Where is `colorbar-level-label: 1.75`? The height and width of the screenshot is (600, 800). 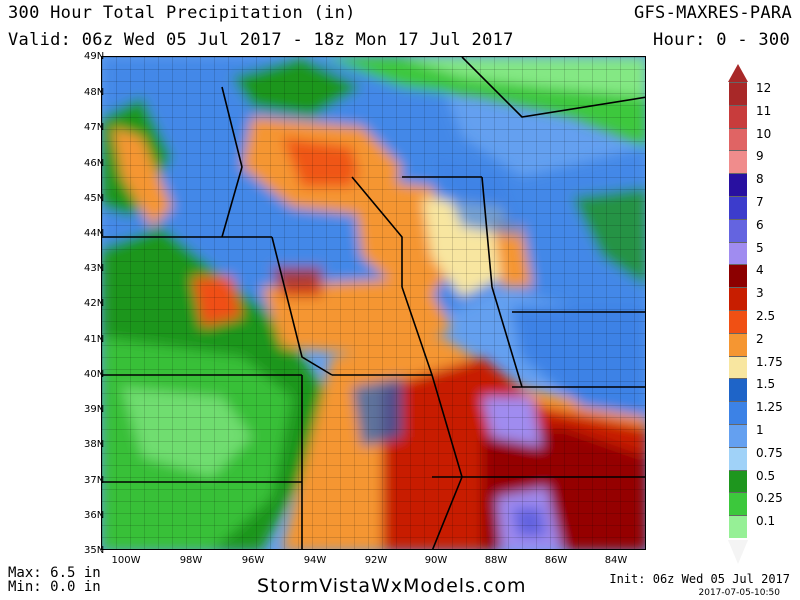
colorbar-level-label: 1.75 is located at coordinates (769, 361).